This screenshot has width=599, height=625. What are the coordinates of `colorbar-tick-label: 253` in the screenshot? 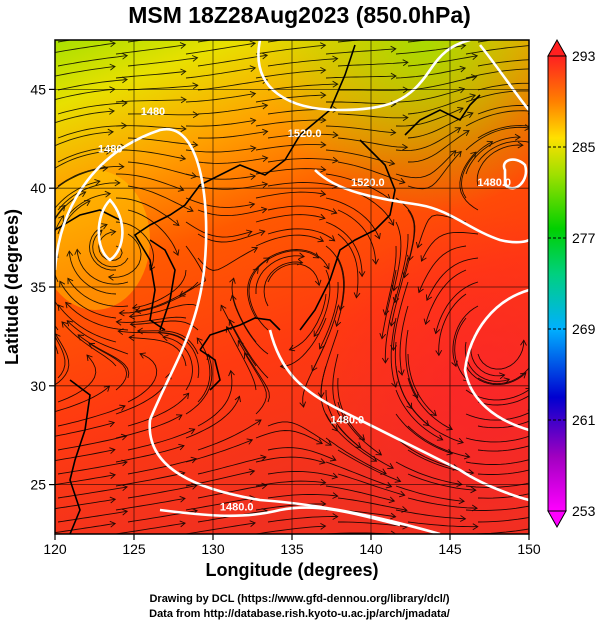 It's located at (584, 511).